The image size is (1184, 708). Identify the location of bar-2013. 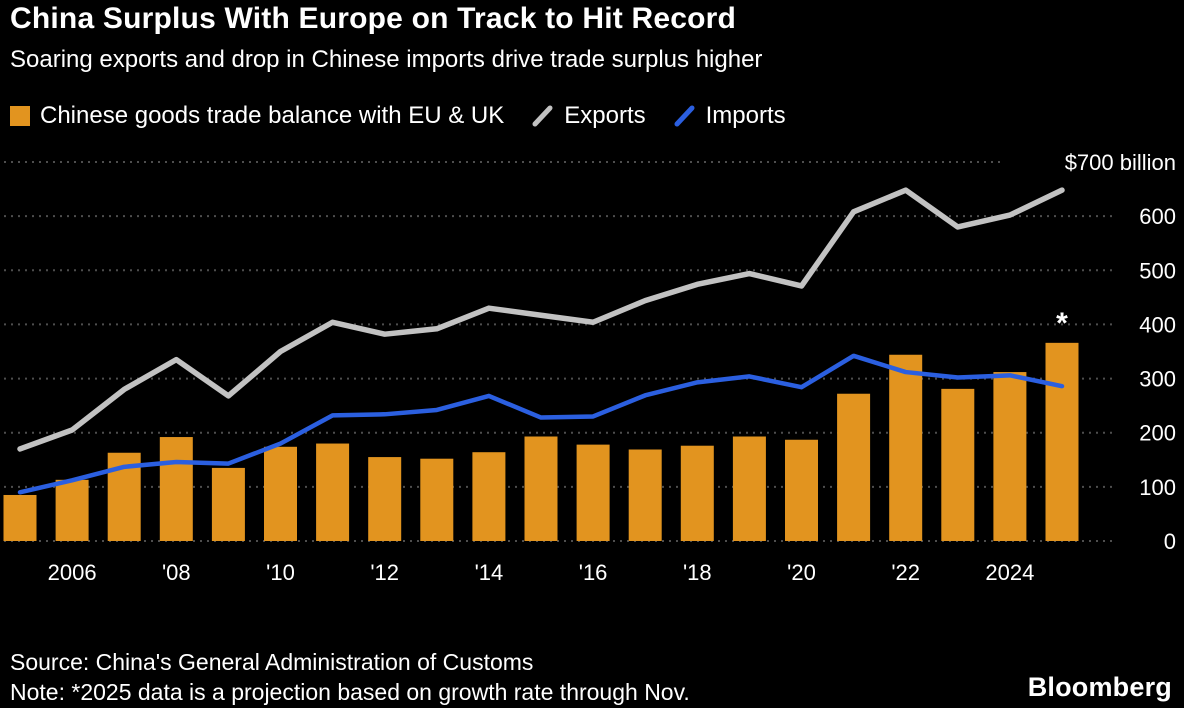
(437, 499).